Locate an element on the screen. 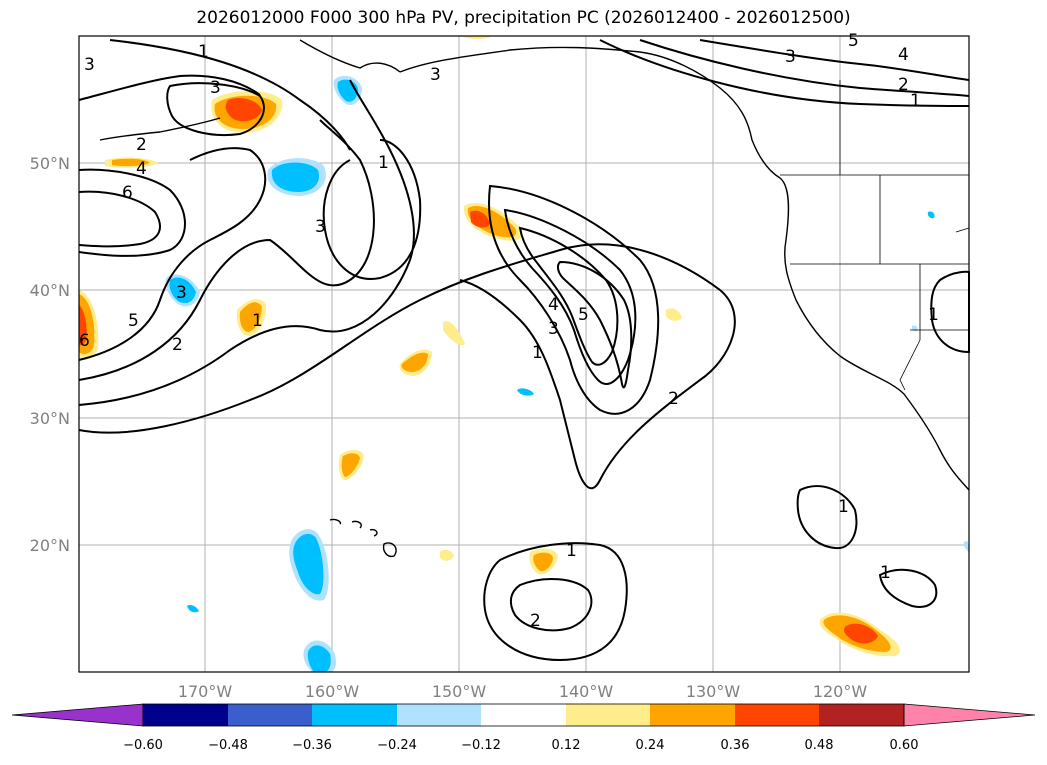 The image size is (1047, 765). border-wyoming is located at coordinates (962, 230).